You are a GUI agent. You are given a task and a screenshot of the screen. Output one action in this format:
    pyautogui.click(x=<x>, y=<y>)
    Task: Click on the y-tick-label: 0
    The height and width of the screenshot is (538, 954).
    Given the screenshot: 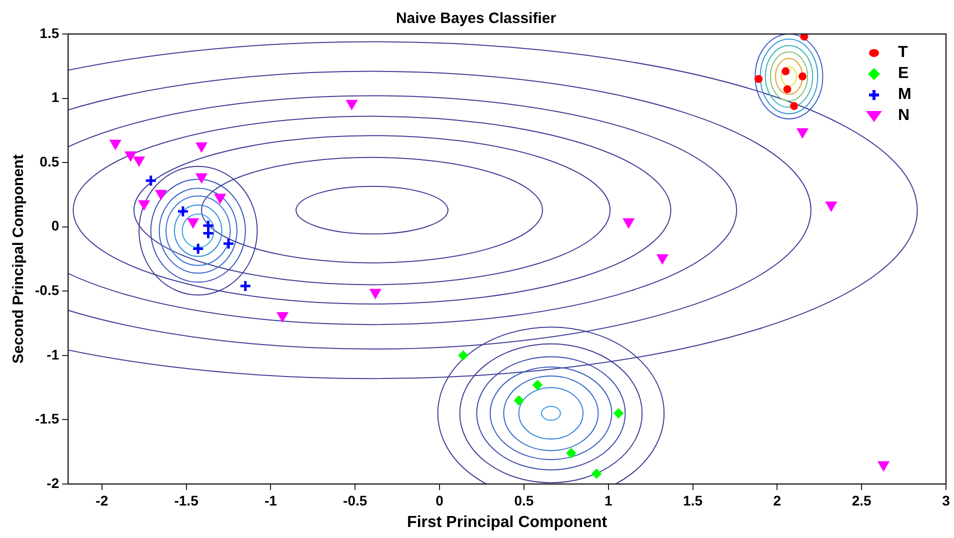 What is the action you would take?
    pyautogui.click(x=55, y=226)
    